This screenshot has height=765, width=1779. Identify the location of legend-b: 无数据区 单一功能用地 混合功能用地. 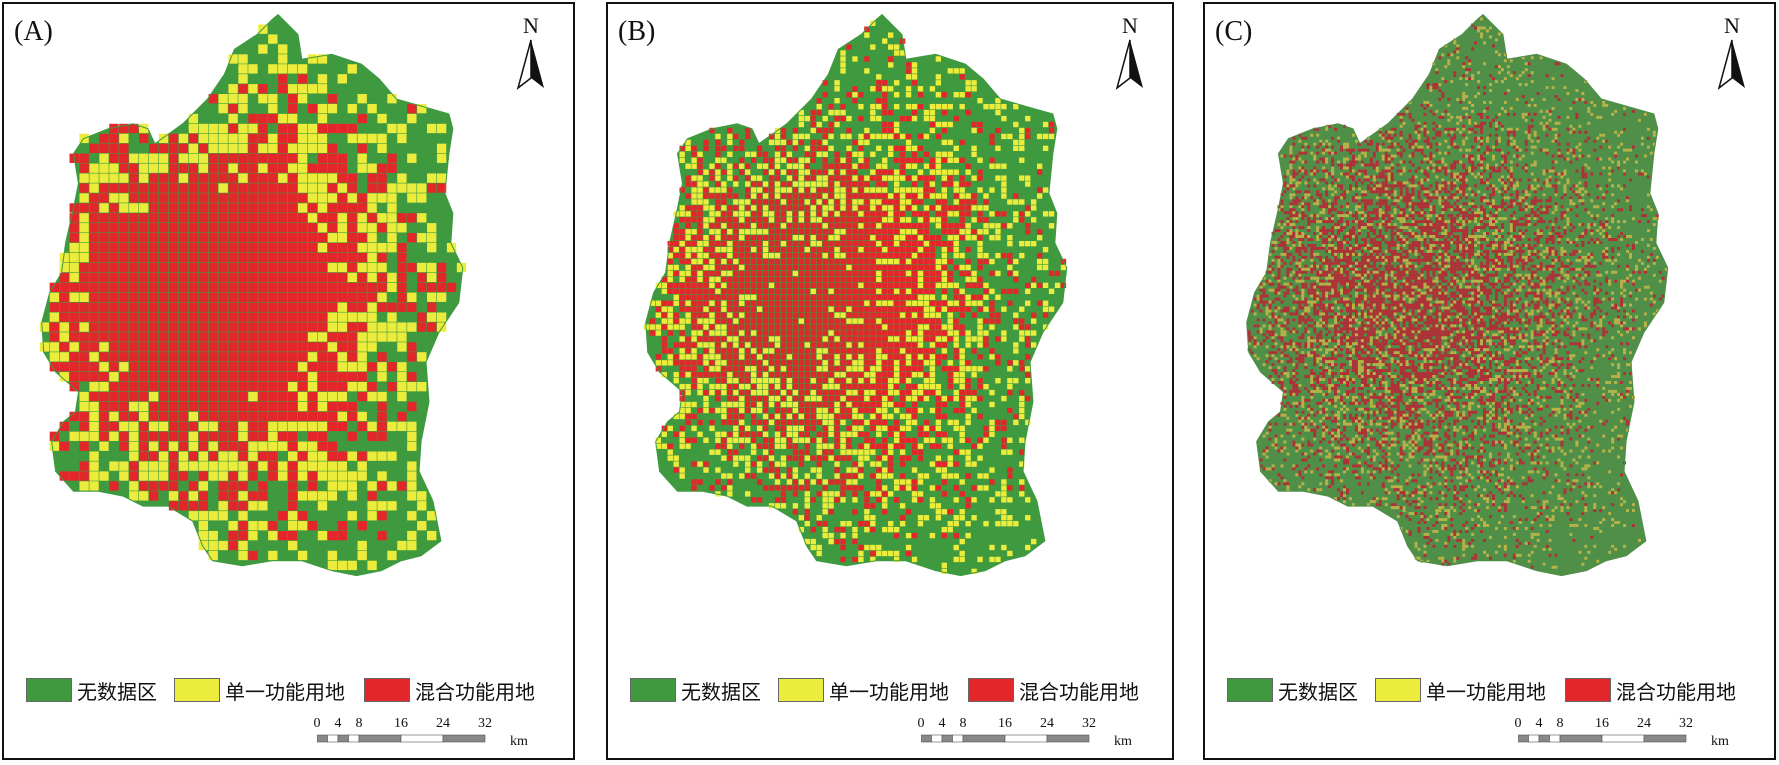
(900, 691).